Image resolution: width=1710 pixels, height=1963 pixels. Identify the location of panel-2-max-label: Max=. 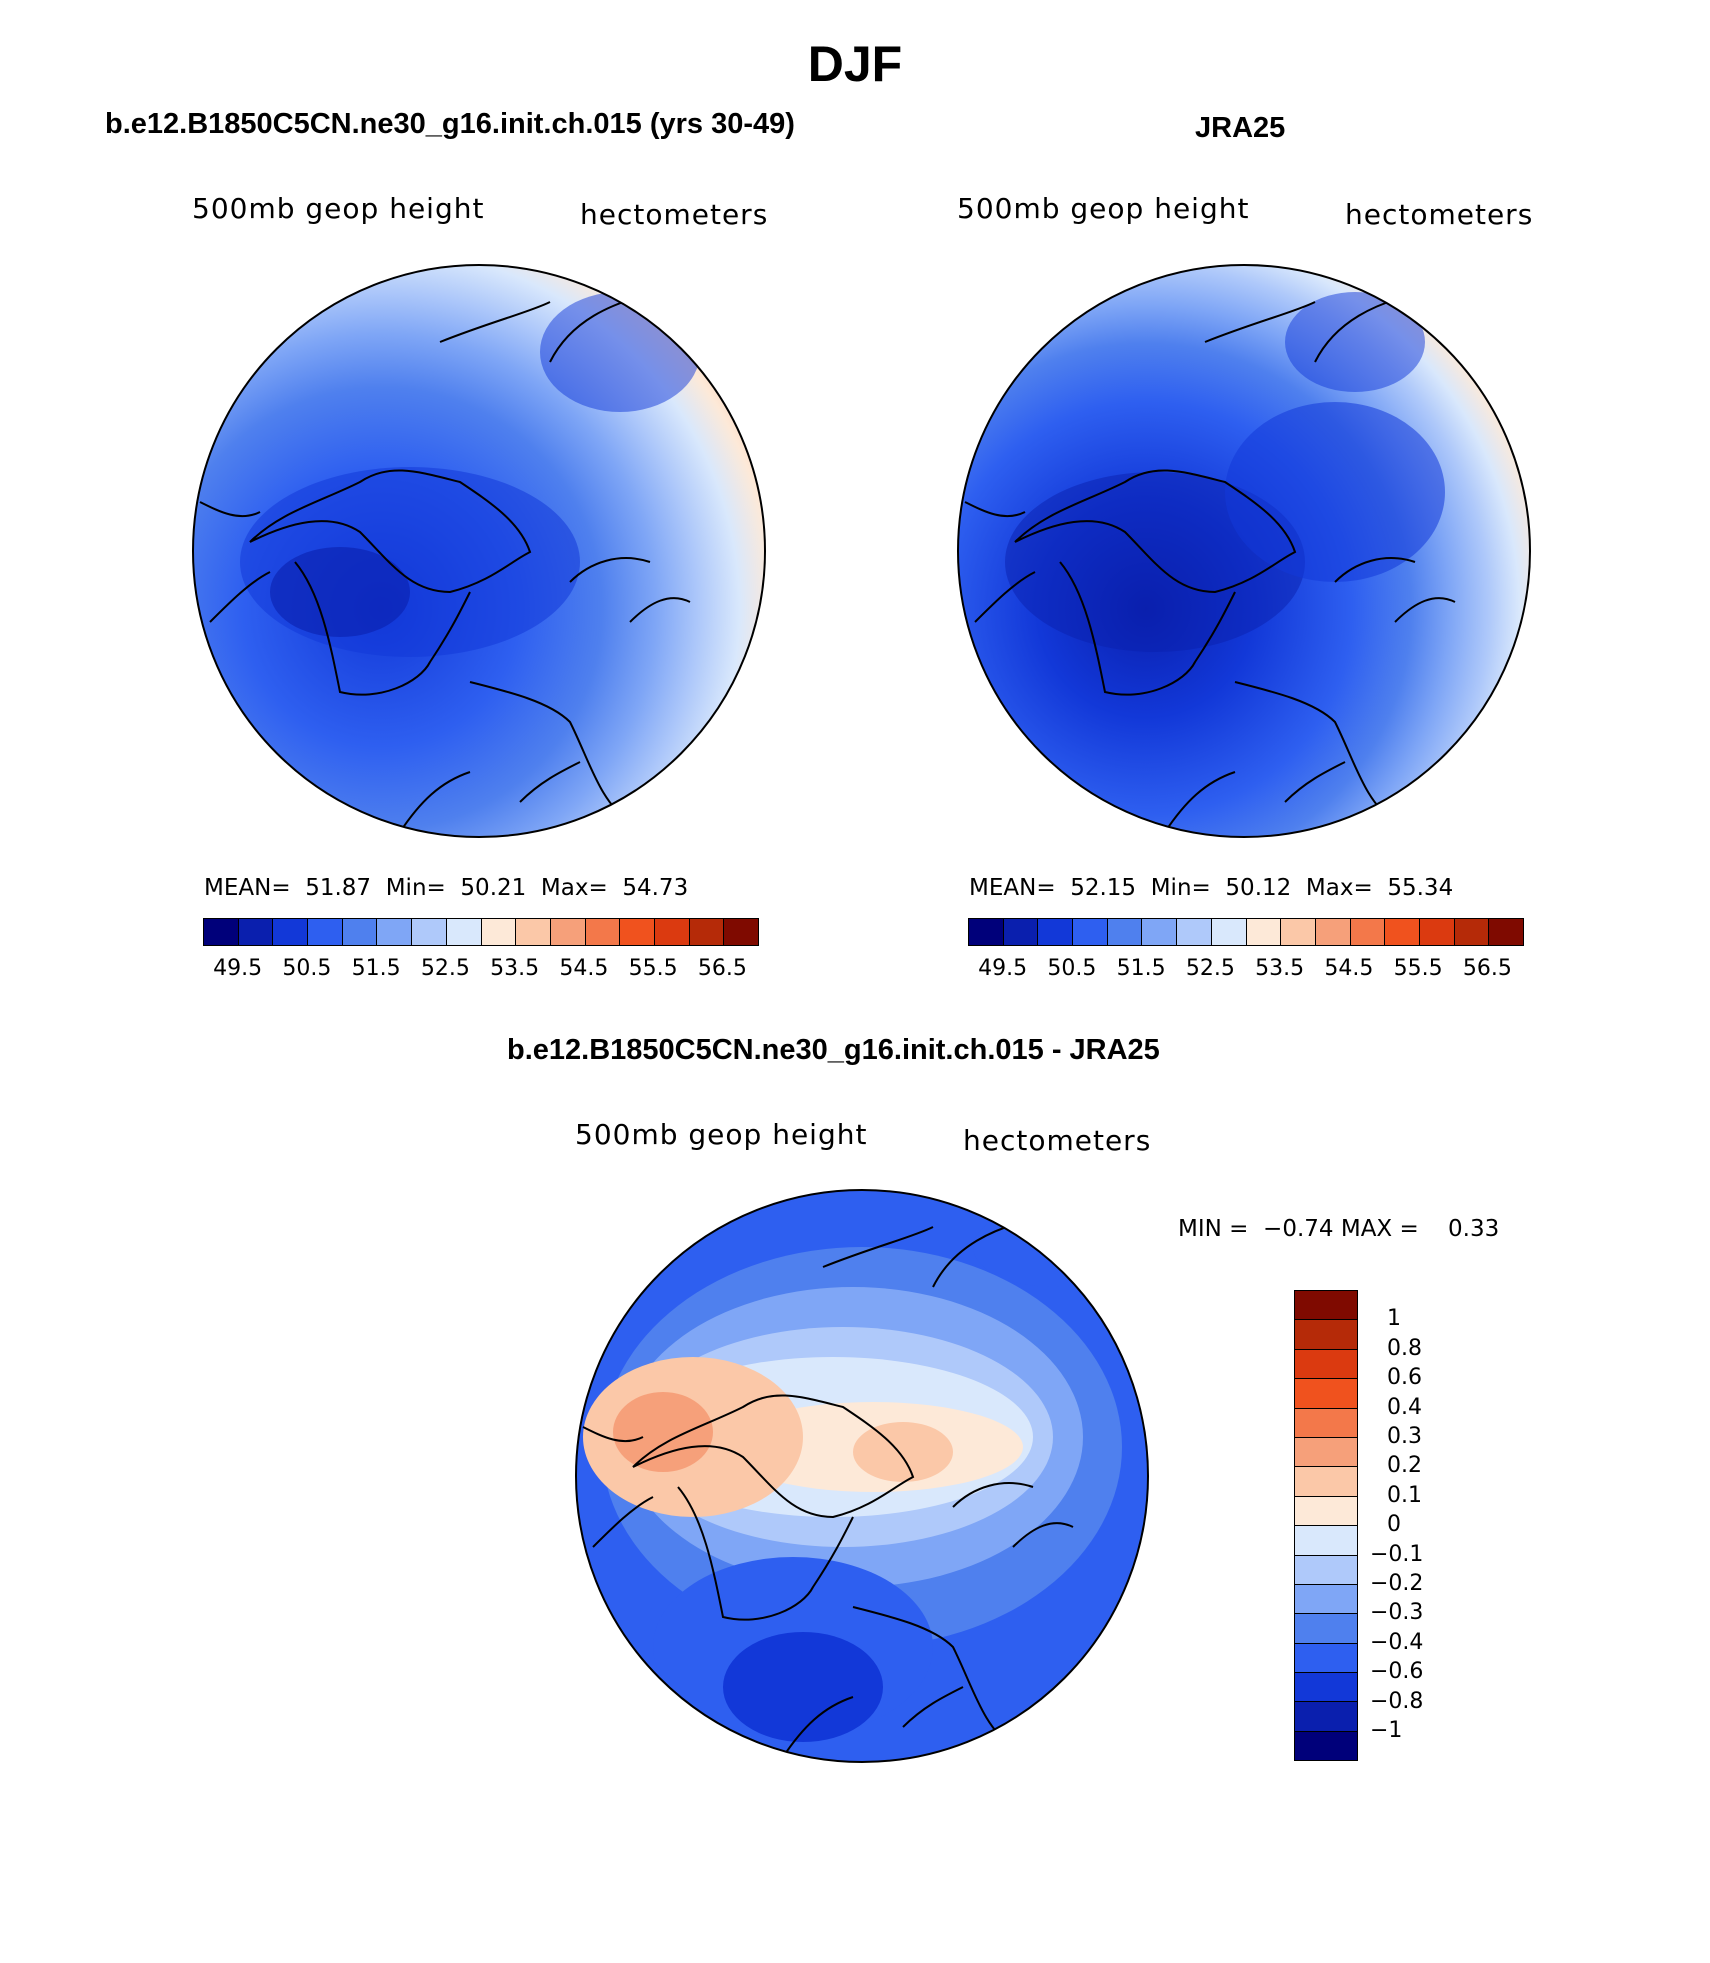
(1339, 888).